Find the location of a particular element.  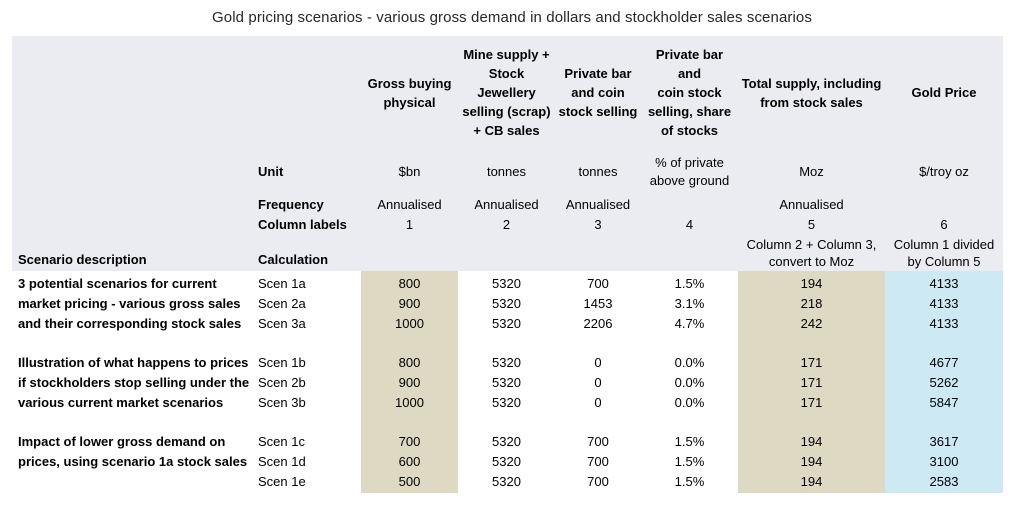

table-row-scen-1e: Scen 1e 500 5320 700 1.5% 194 2583 is located at coordinates (507, 482).